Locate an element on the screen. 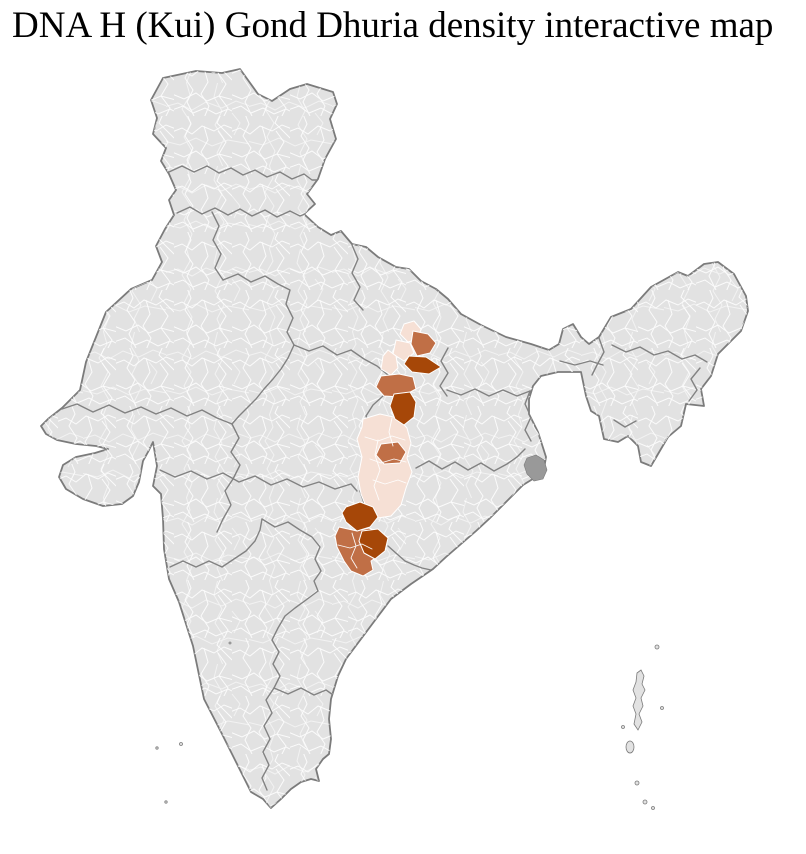 This screenshot has width=806, height=854. delta-marsh-area is located at coordinates (535, 468).